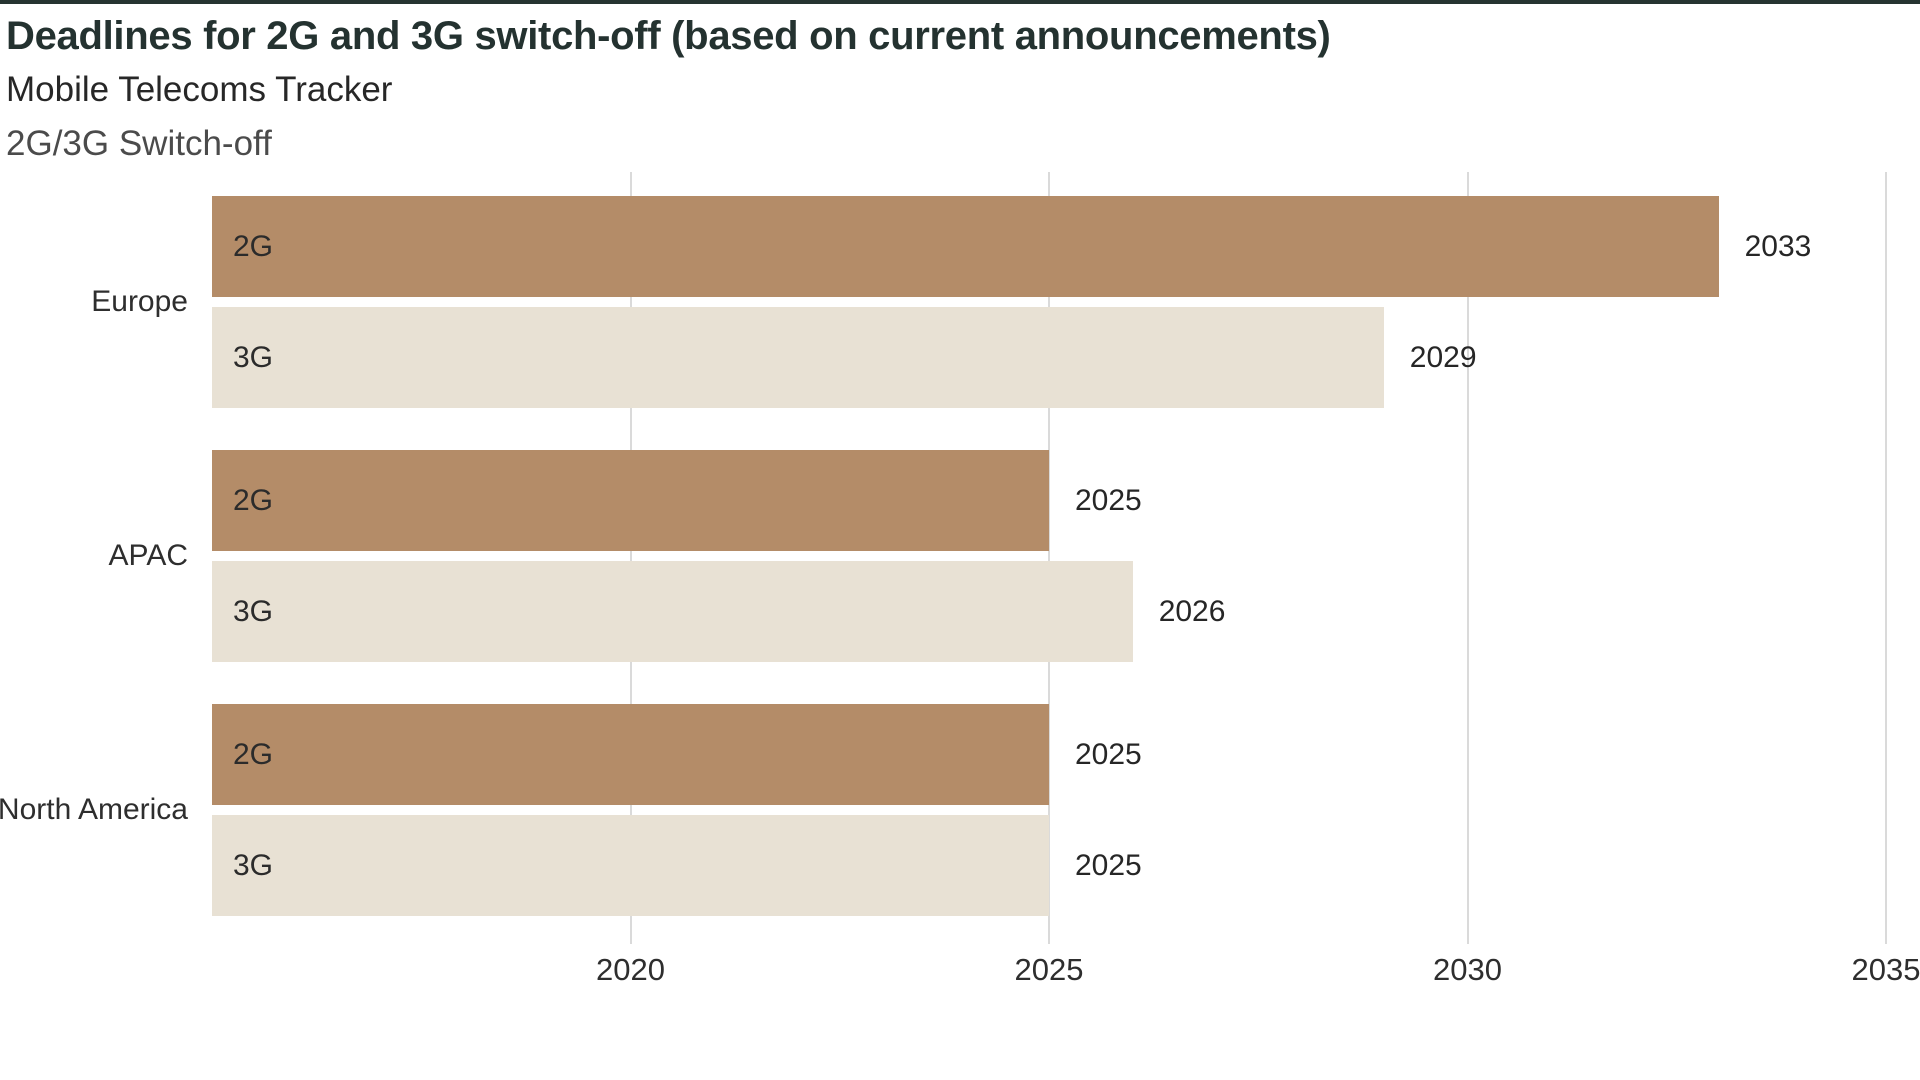  What do you see at coordinates (630, 969) in the screenshot?
I see `x-tick-label-2020: 2020` at bounding box center [630, 969].